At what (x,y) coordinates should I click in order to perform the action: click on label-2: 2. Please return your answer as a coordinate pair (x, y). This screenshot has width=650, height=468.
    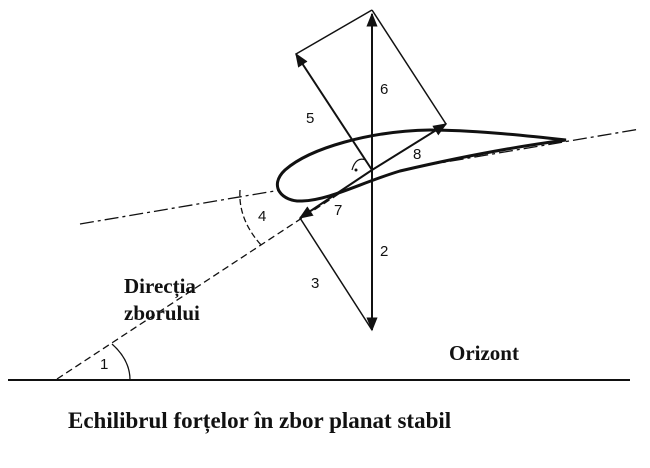
    Looking at the image, I should click on (384, 251).